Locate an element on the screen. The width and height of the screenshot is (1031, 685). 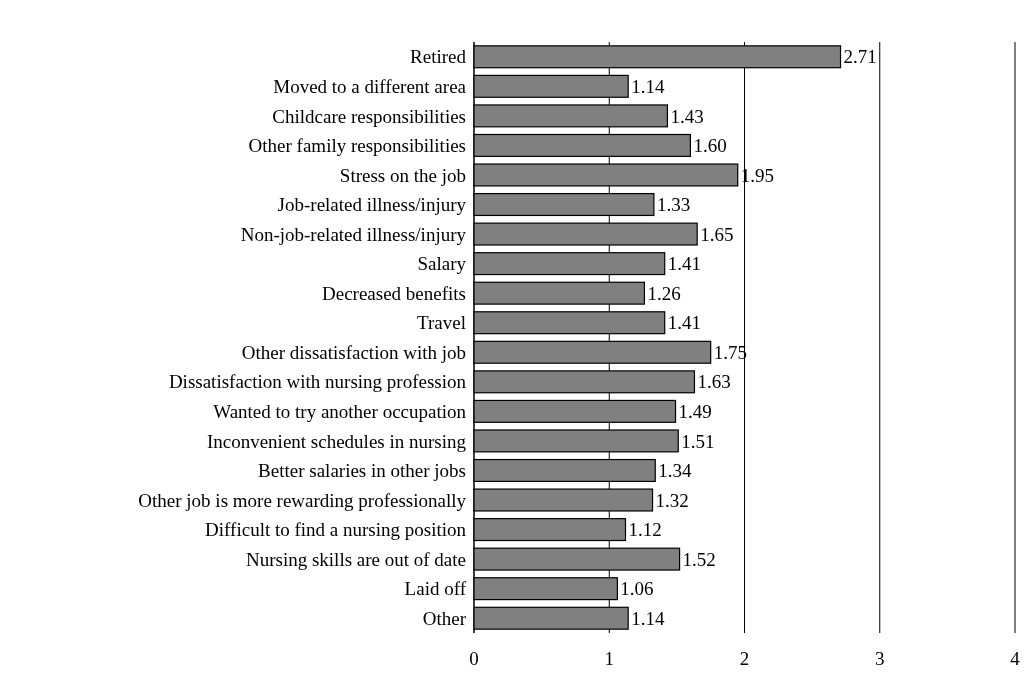
y-tick-label: Stress on the job is located at coordinates (402, 175).